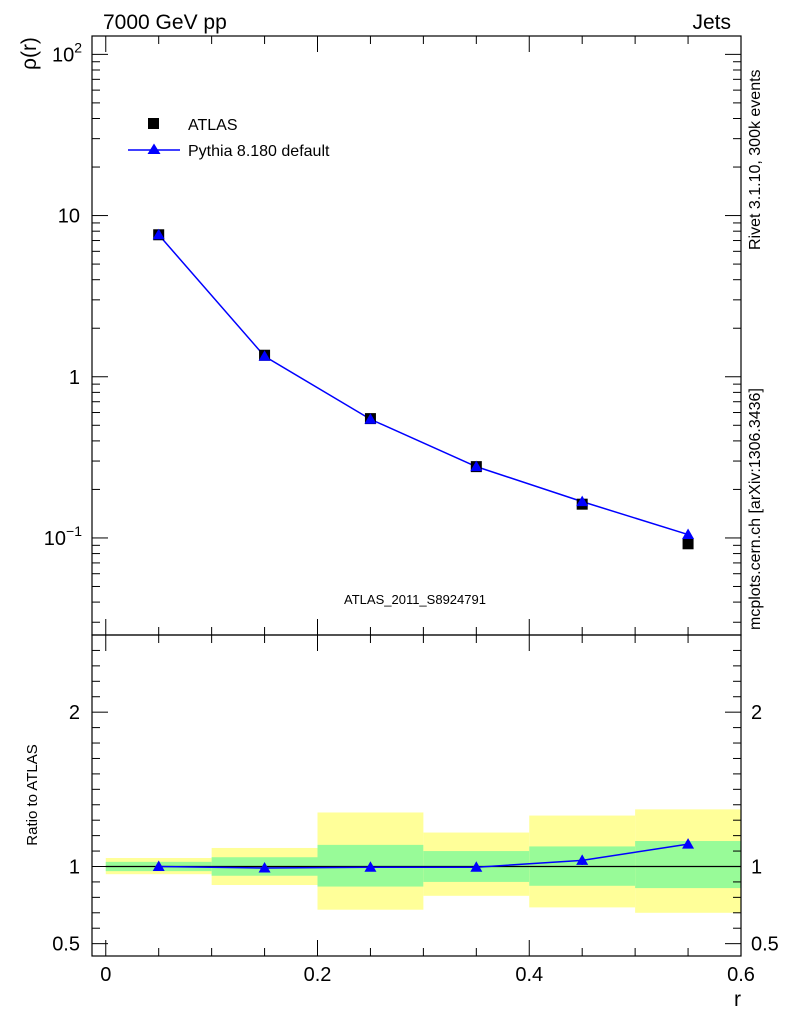 The image size is (786, 1024). What do you see at coordinates (74, 713) in the screenshot?
I see `ratio-y-tick-label-left: 2` at bounding box center [74, 713].